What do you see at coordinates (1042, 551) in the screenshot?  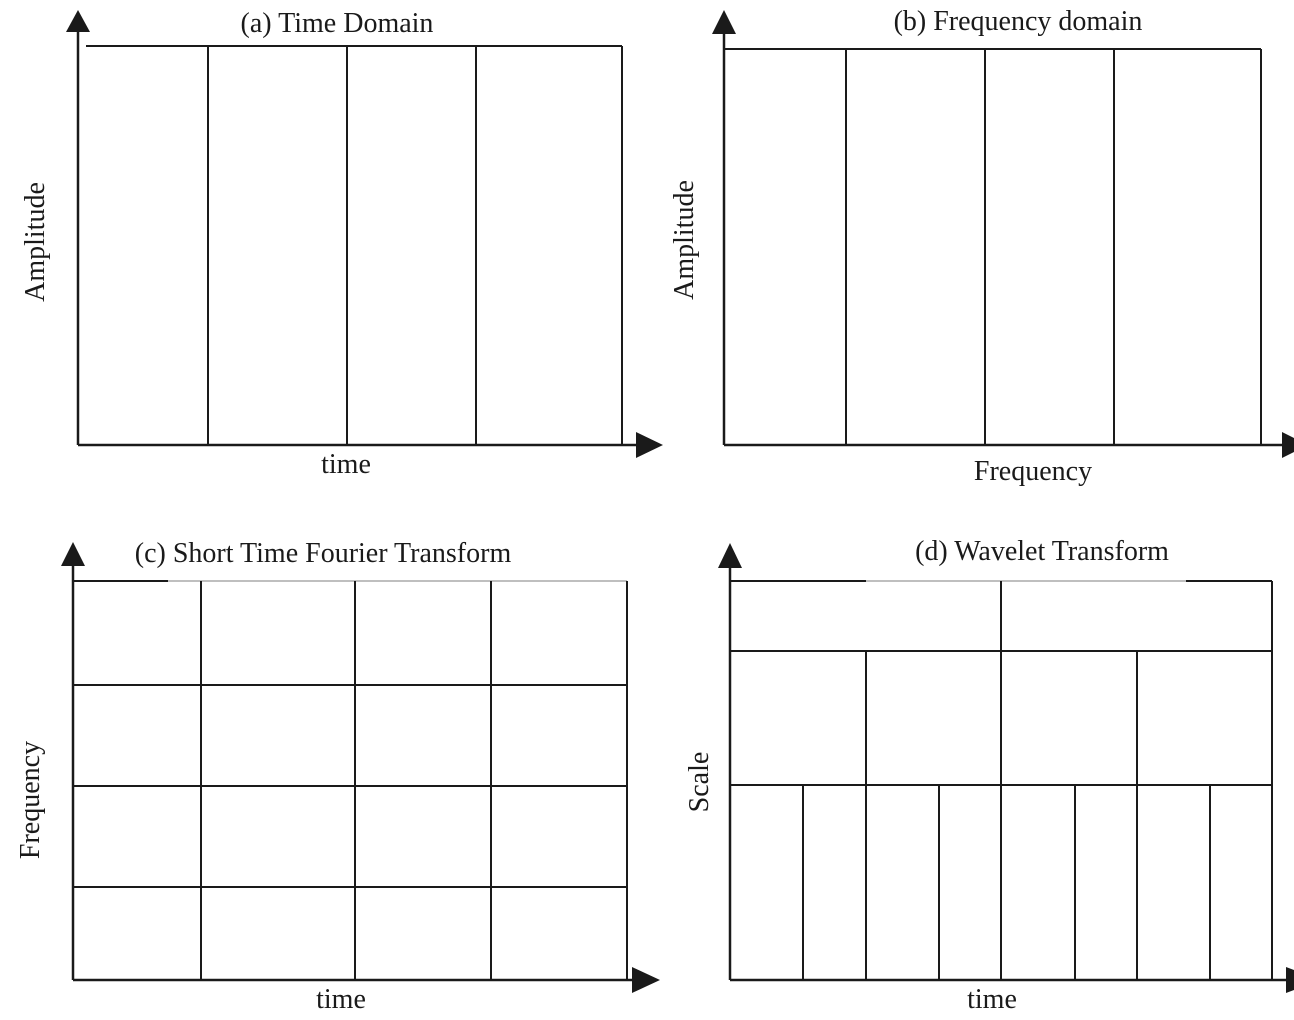 I see `panel-d-title: (d) Wavelet Transform` at bounding box center [1042, 551].